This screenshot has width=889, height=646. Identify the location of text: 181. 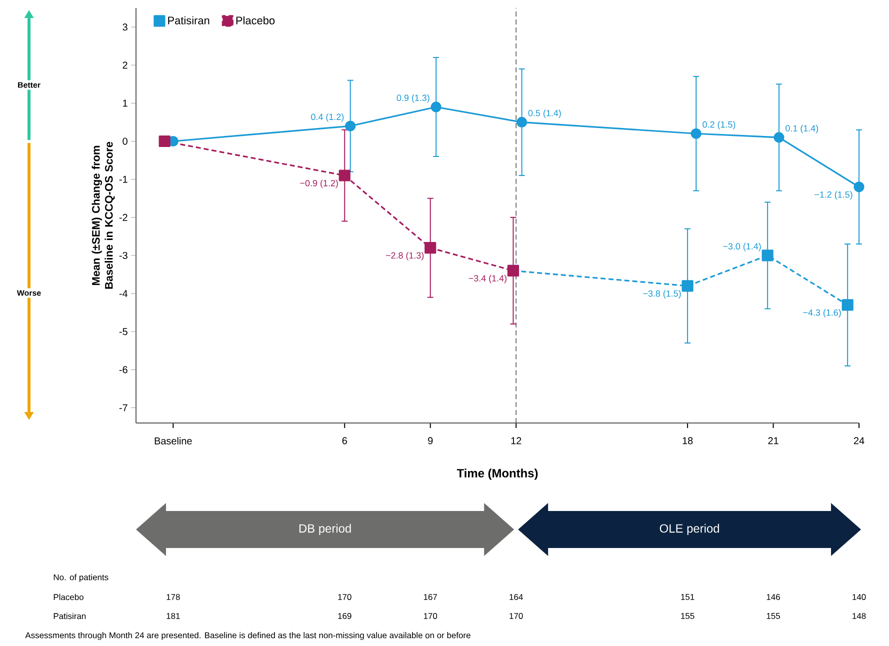
(173, 615).